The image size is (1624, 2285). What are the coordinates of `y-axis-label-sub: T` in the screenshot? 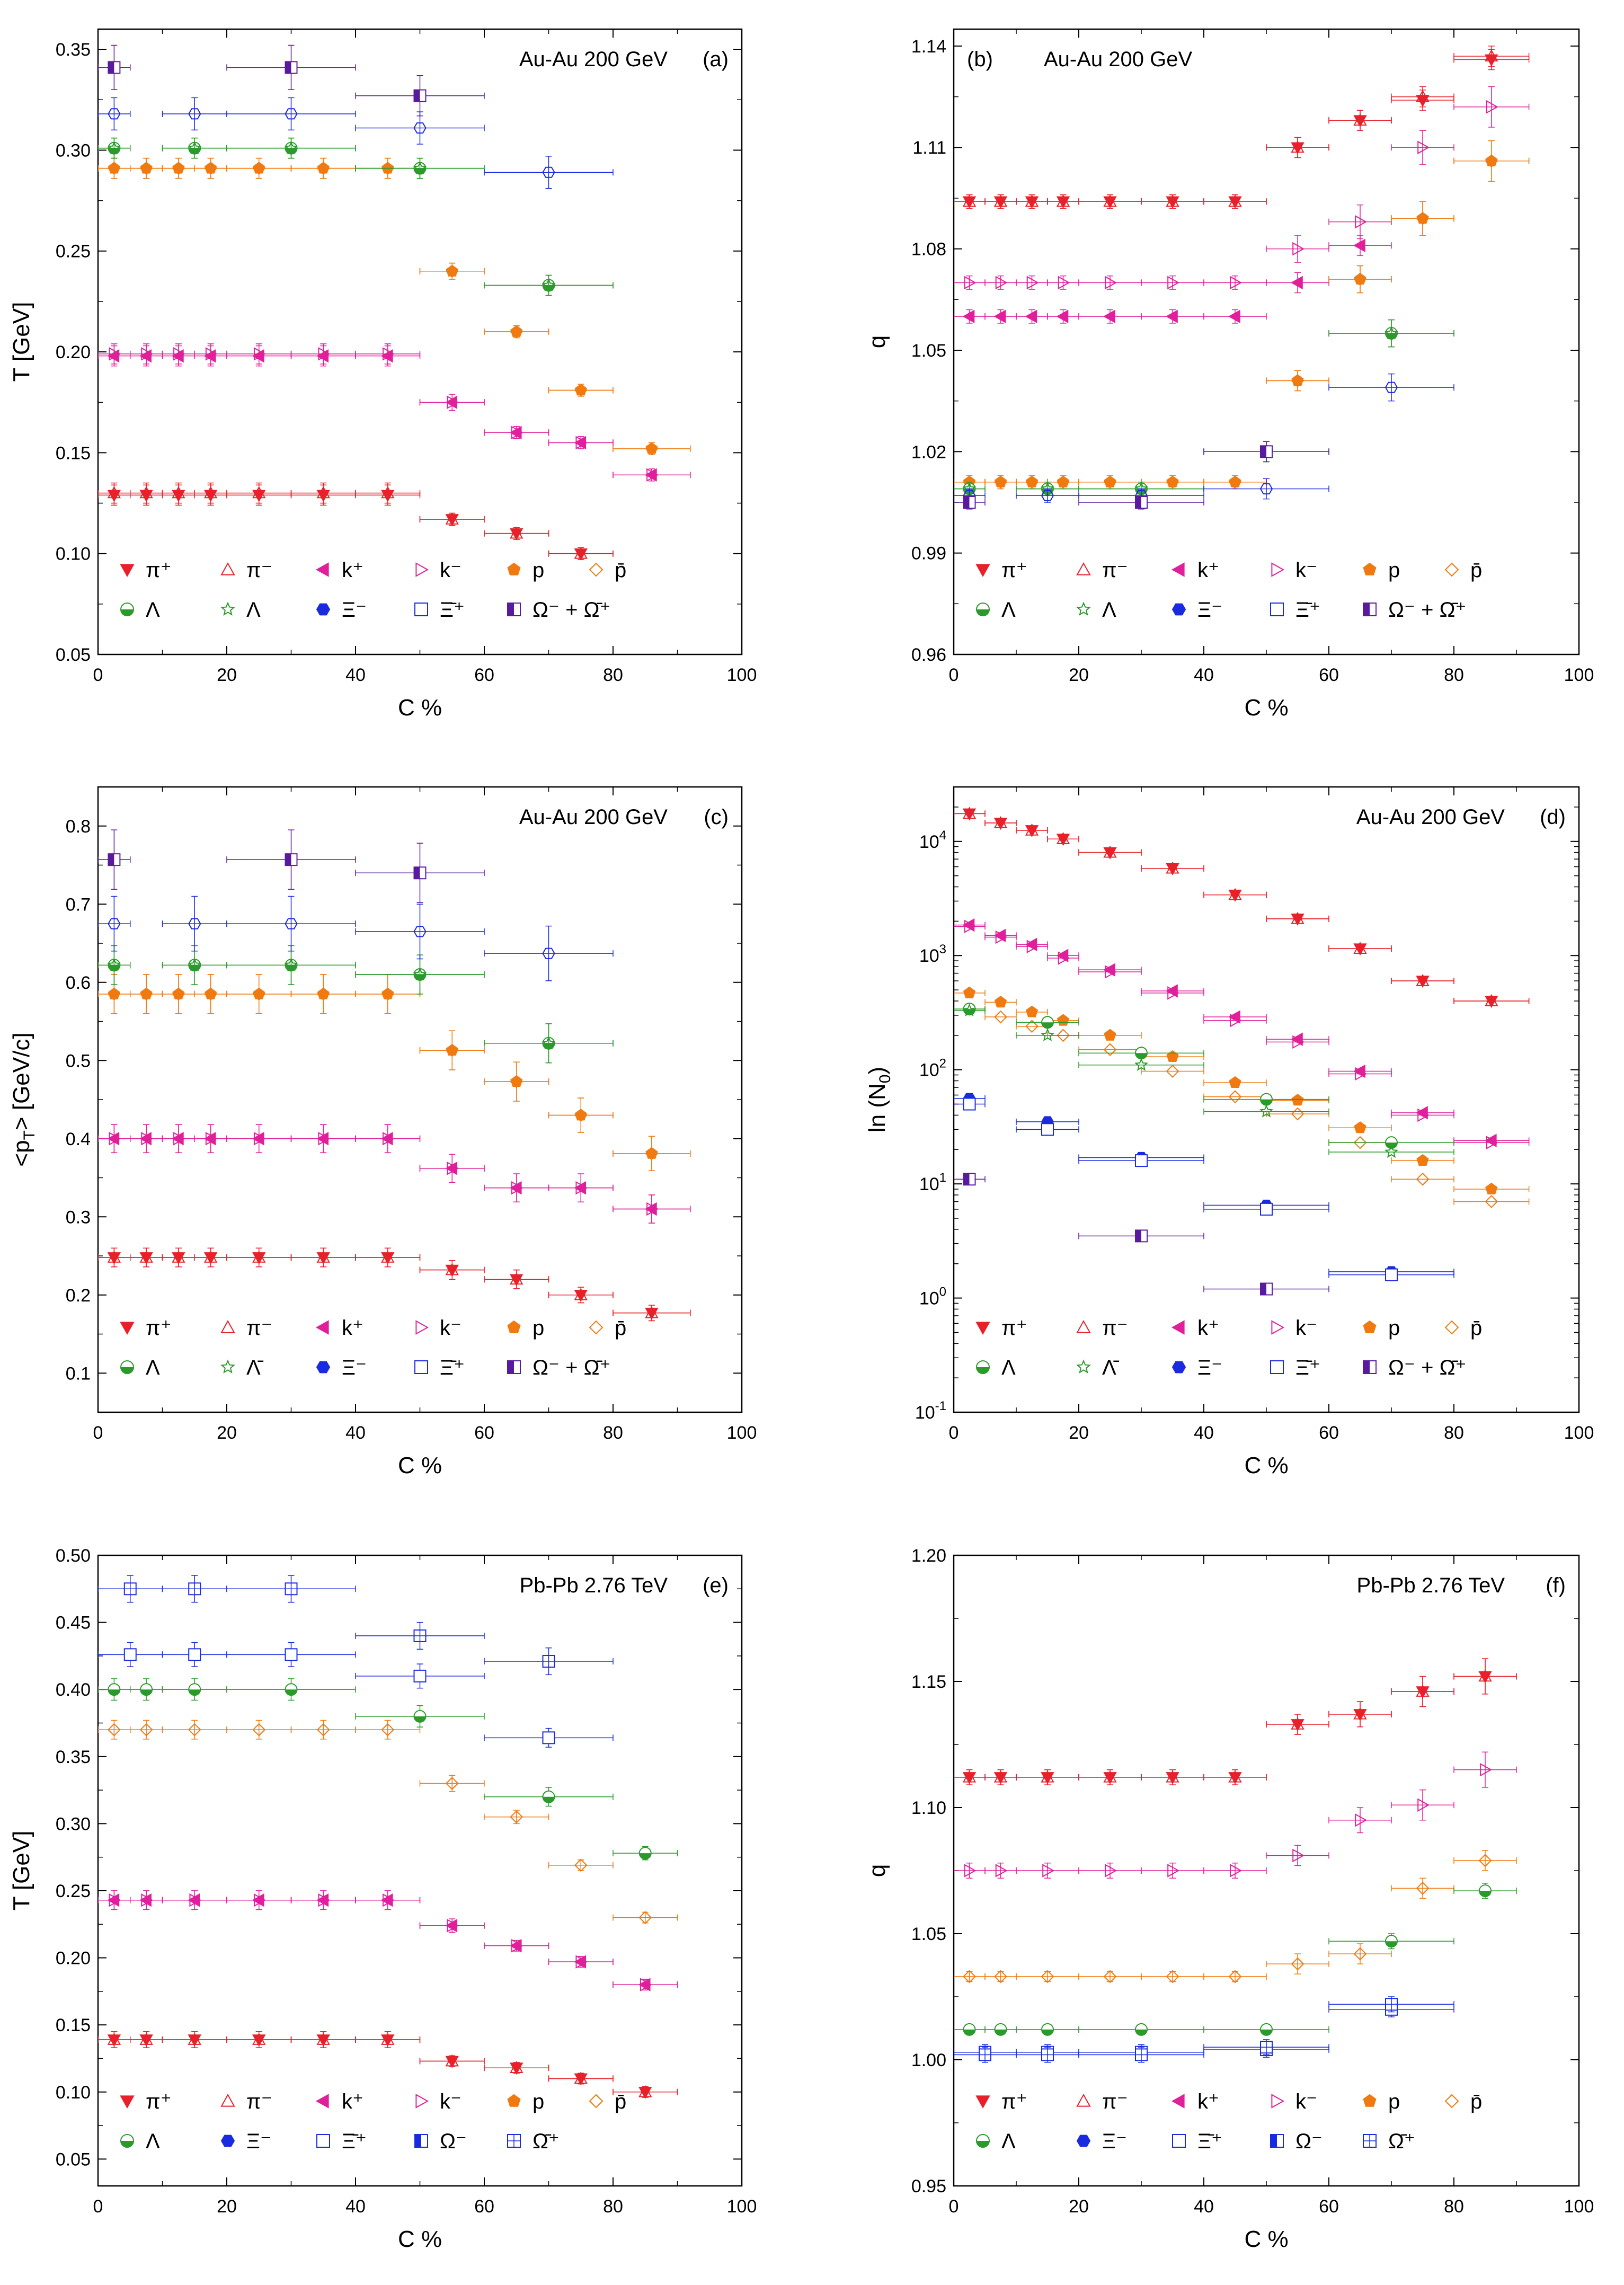 It's located at (30, 1135).